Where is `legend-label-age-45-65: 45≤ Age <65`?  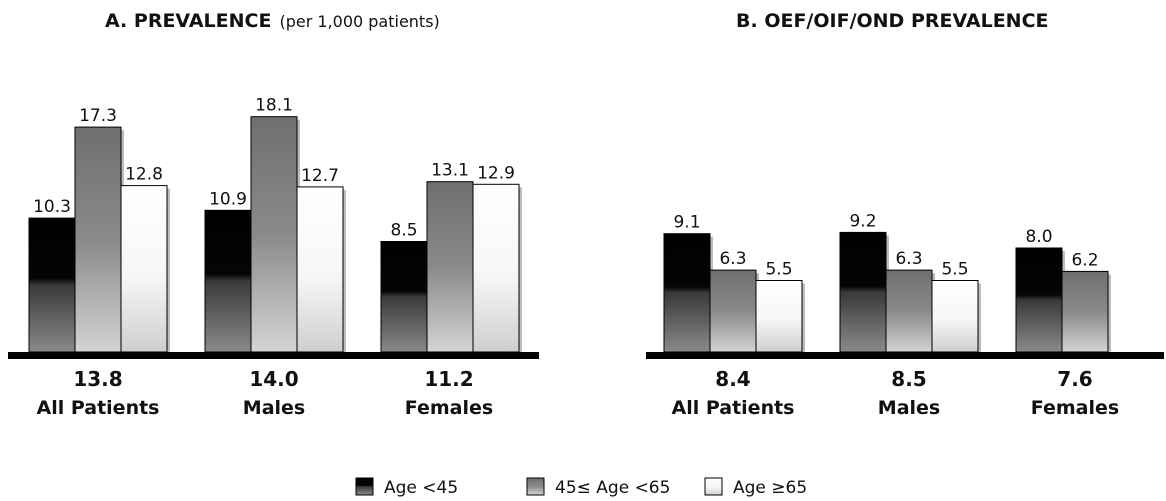 legend-label-age-45-65: 45≤ Age <65 is located at coordinates (612, 488).